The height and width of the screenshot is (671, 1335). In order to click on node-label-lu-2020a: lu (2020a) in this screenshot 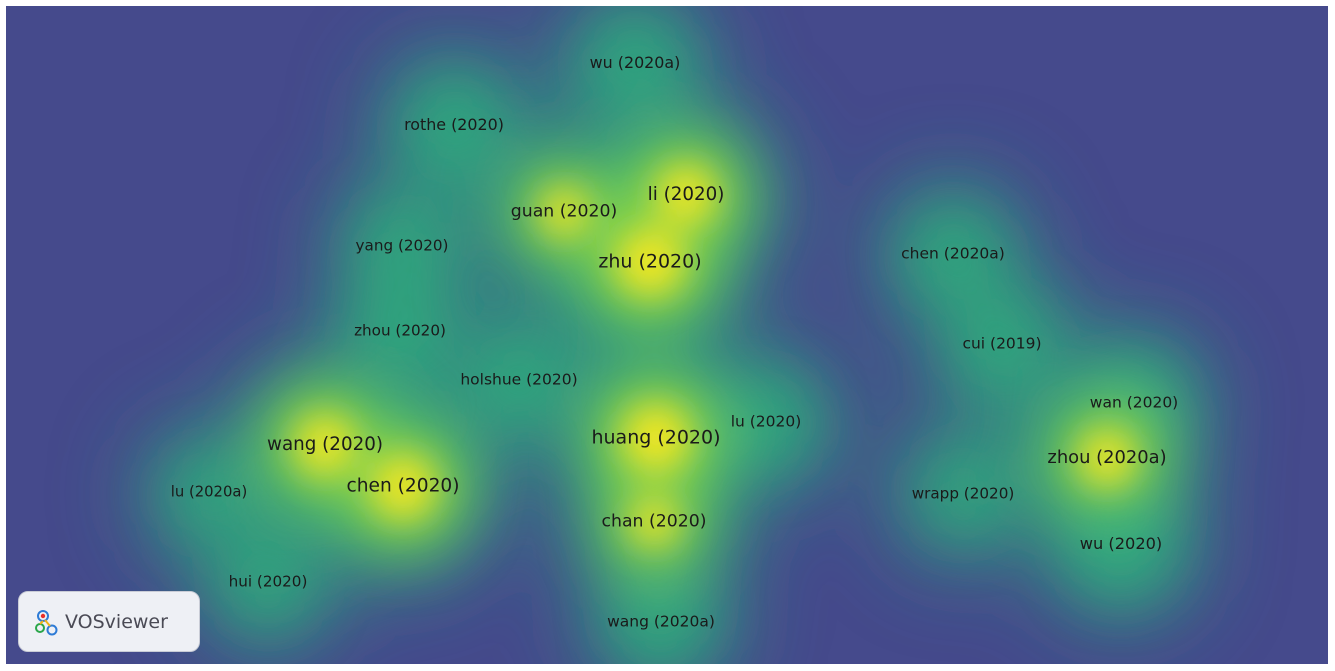, I will do `click(209, 492)`.